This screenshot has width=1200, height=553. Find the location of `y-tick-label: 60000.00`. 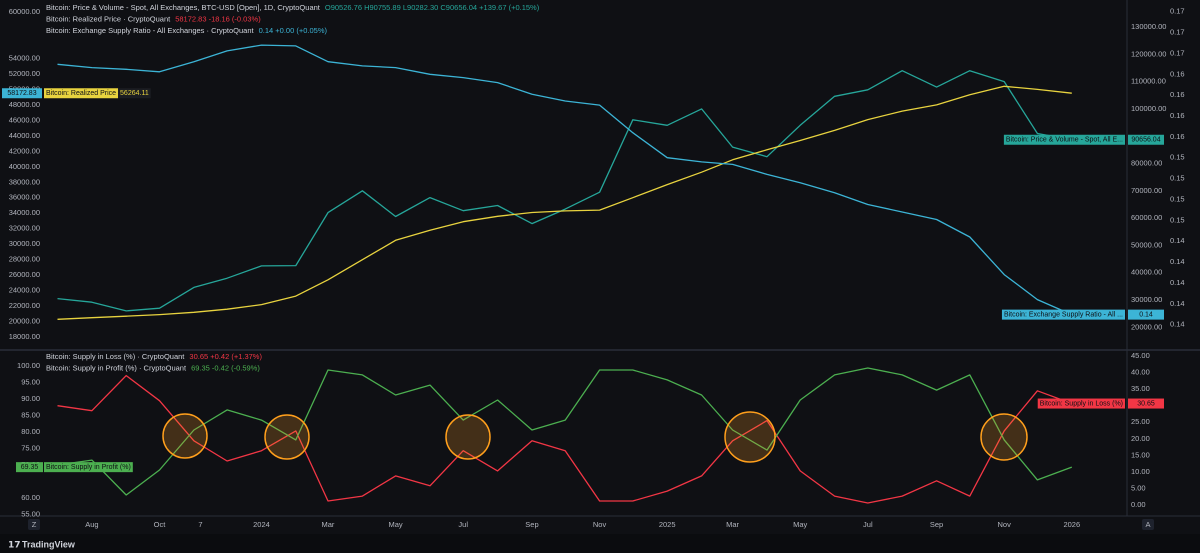

y-tick-label: 60000.00 is located at coordinates (24, 11).